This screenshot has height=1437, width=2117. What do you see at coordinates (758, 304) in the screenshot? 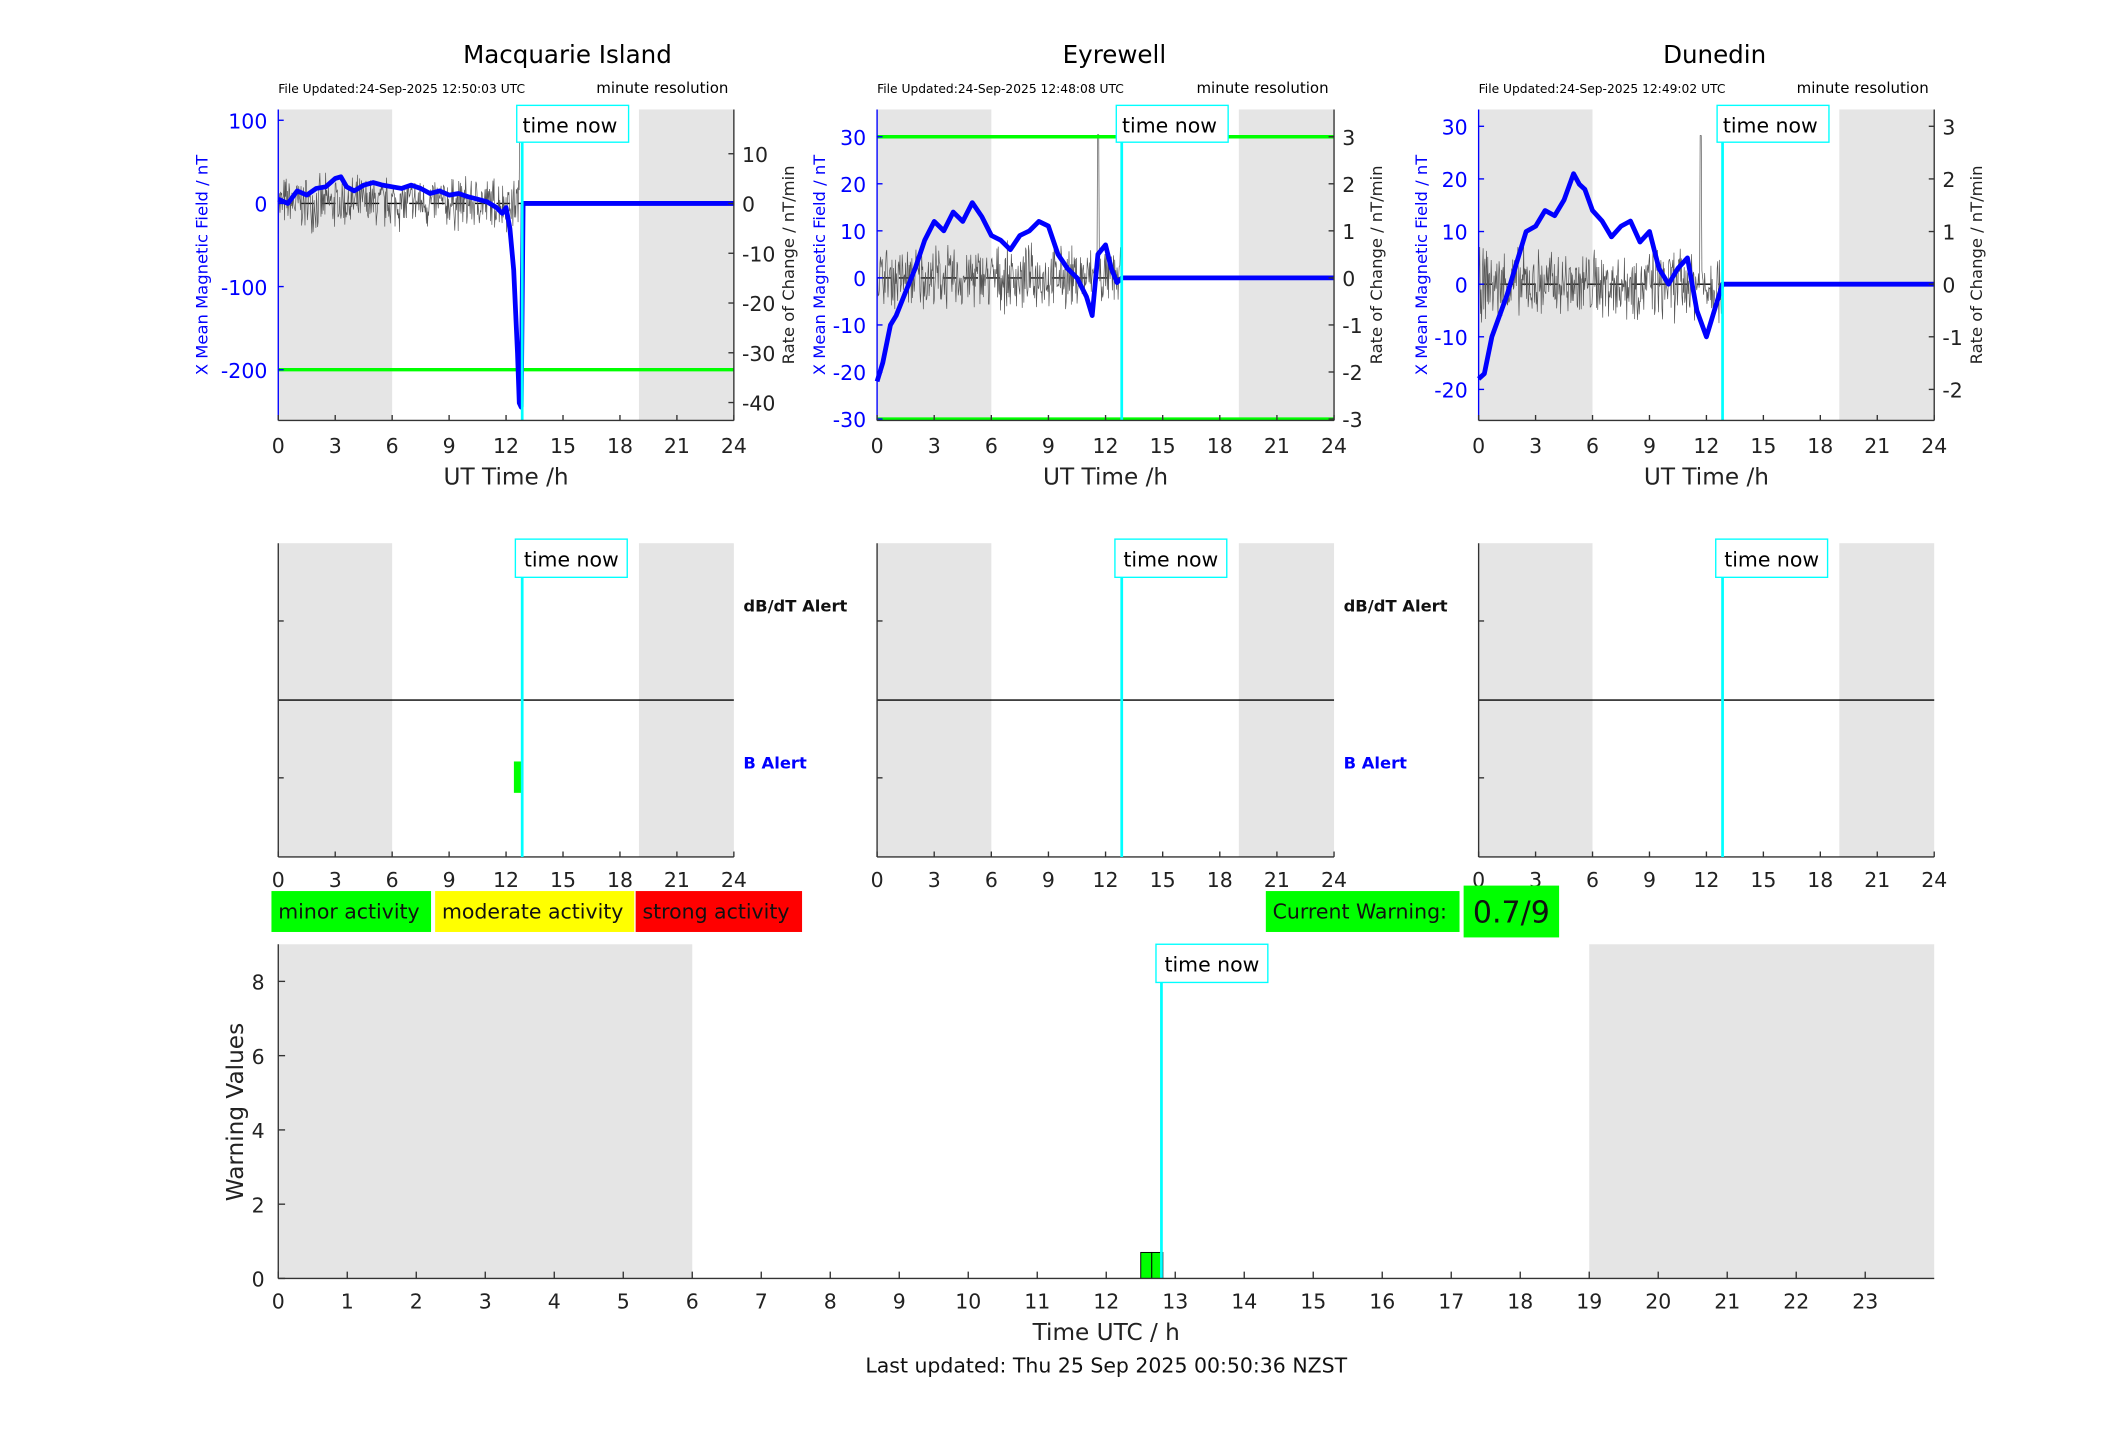
I see `right-tick-label: -20` at bounding box center [758, 304].